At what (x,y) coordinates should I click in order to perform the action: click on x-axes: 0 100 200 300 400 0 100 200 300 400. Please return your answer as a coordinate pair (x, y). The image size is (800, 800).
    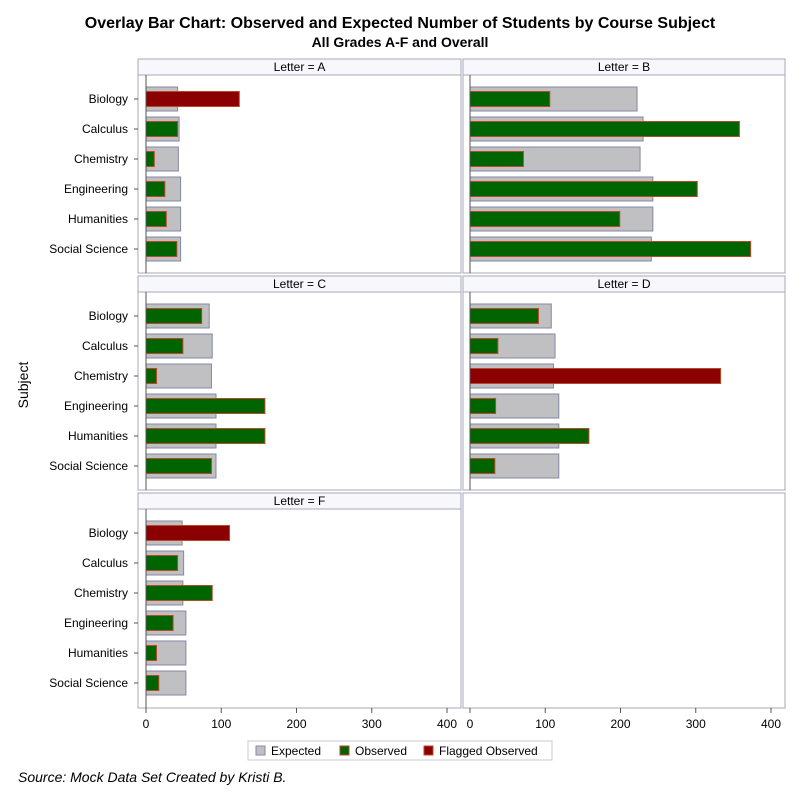
    Looking at the image, I should click on (462, 719).